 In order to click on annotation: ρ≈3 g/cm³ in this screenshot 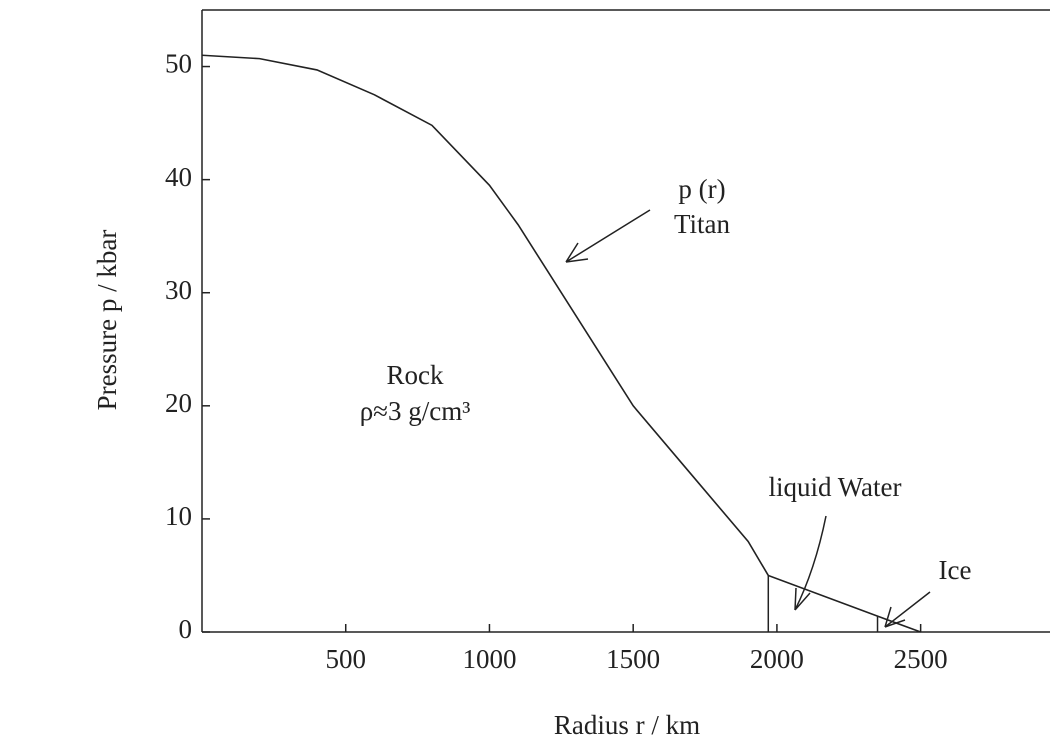, I will do `click(415, 411)`.